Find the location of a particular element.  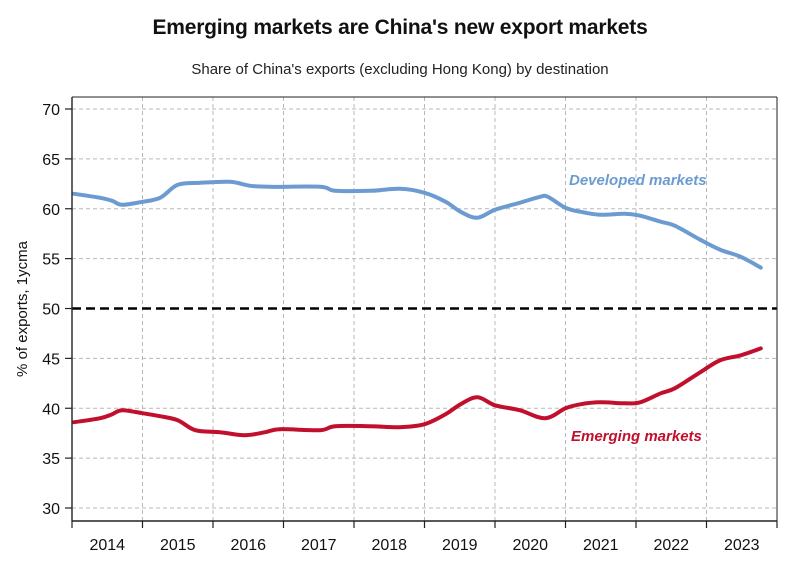

x-tick-label: 2016 is located at coordinates (248, 545).